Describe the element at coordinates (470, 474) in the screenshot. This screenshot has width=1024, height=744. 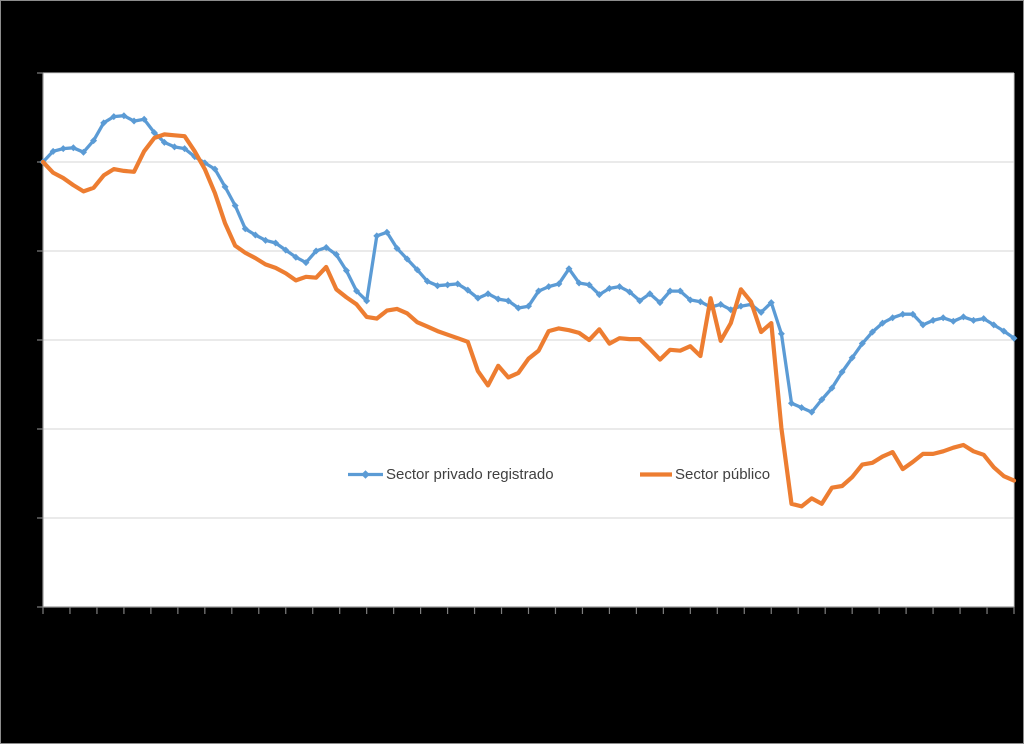
I see `legend-label-sector-privado: Sector privado registrado` at that location.